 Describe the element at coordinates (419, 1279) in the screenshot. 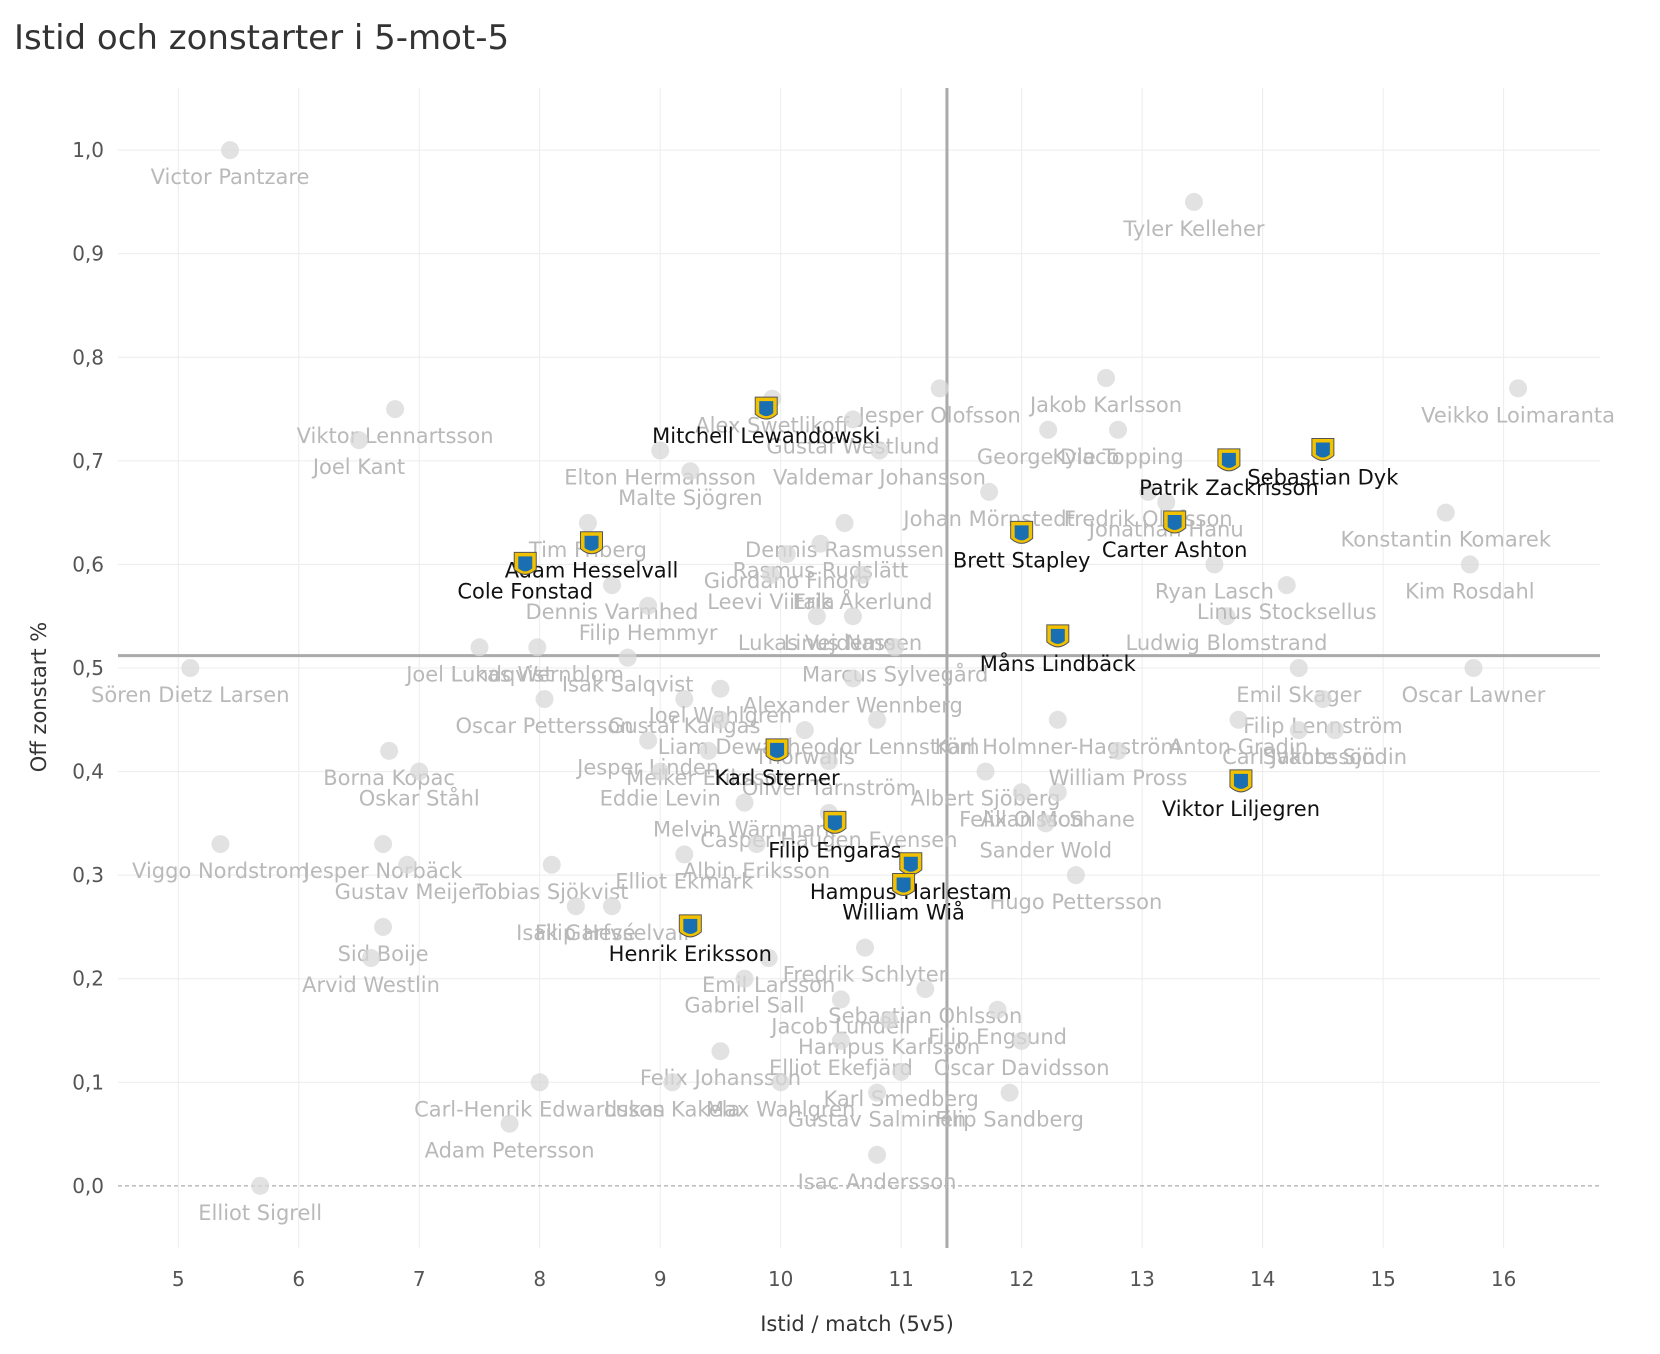

I see `x-tick-label: 7` at that location.